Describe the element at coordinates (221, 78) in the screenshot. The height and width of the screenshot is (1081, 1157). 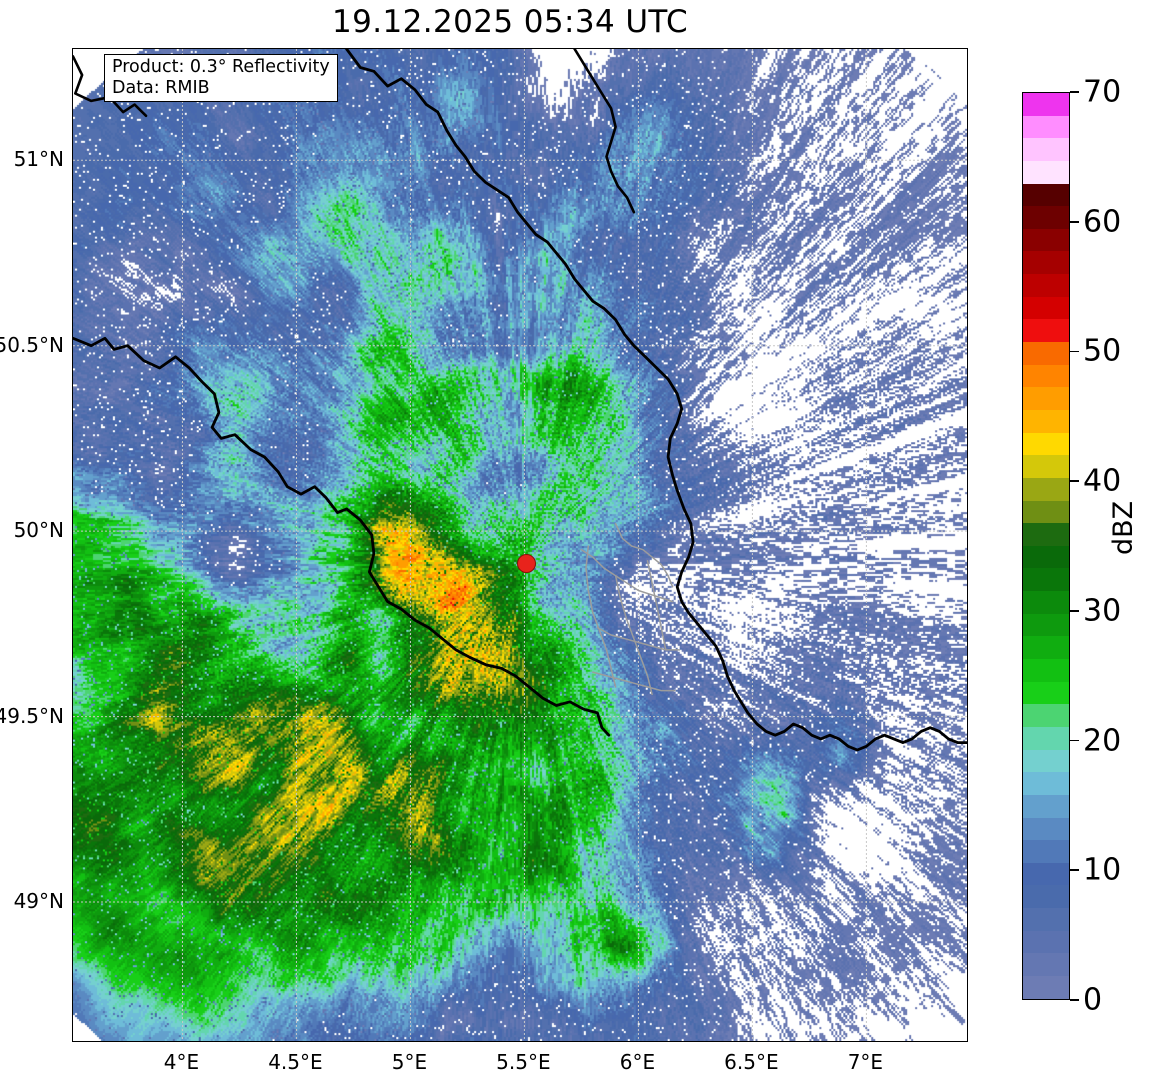
I see `product-info-box: Product: 0.3° Reflectivity Data: RMIB` at that location.